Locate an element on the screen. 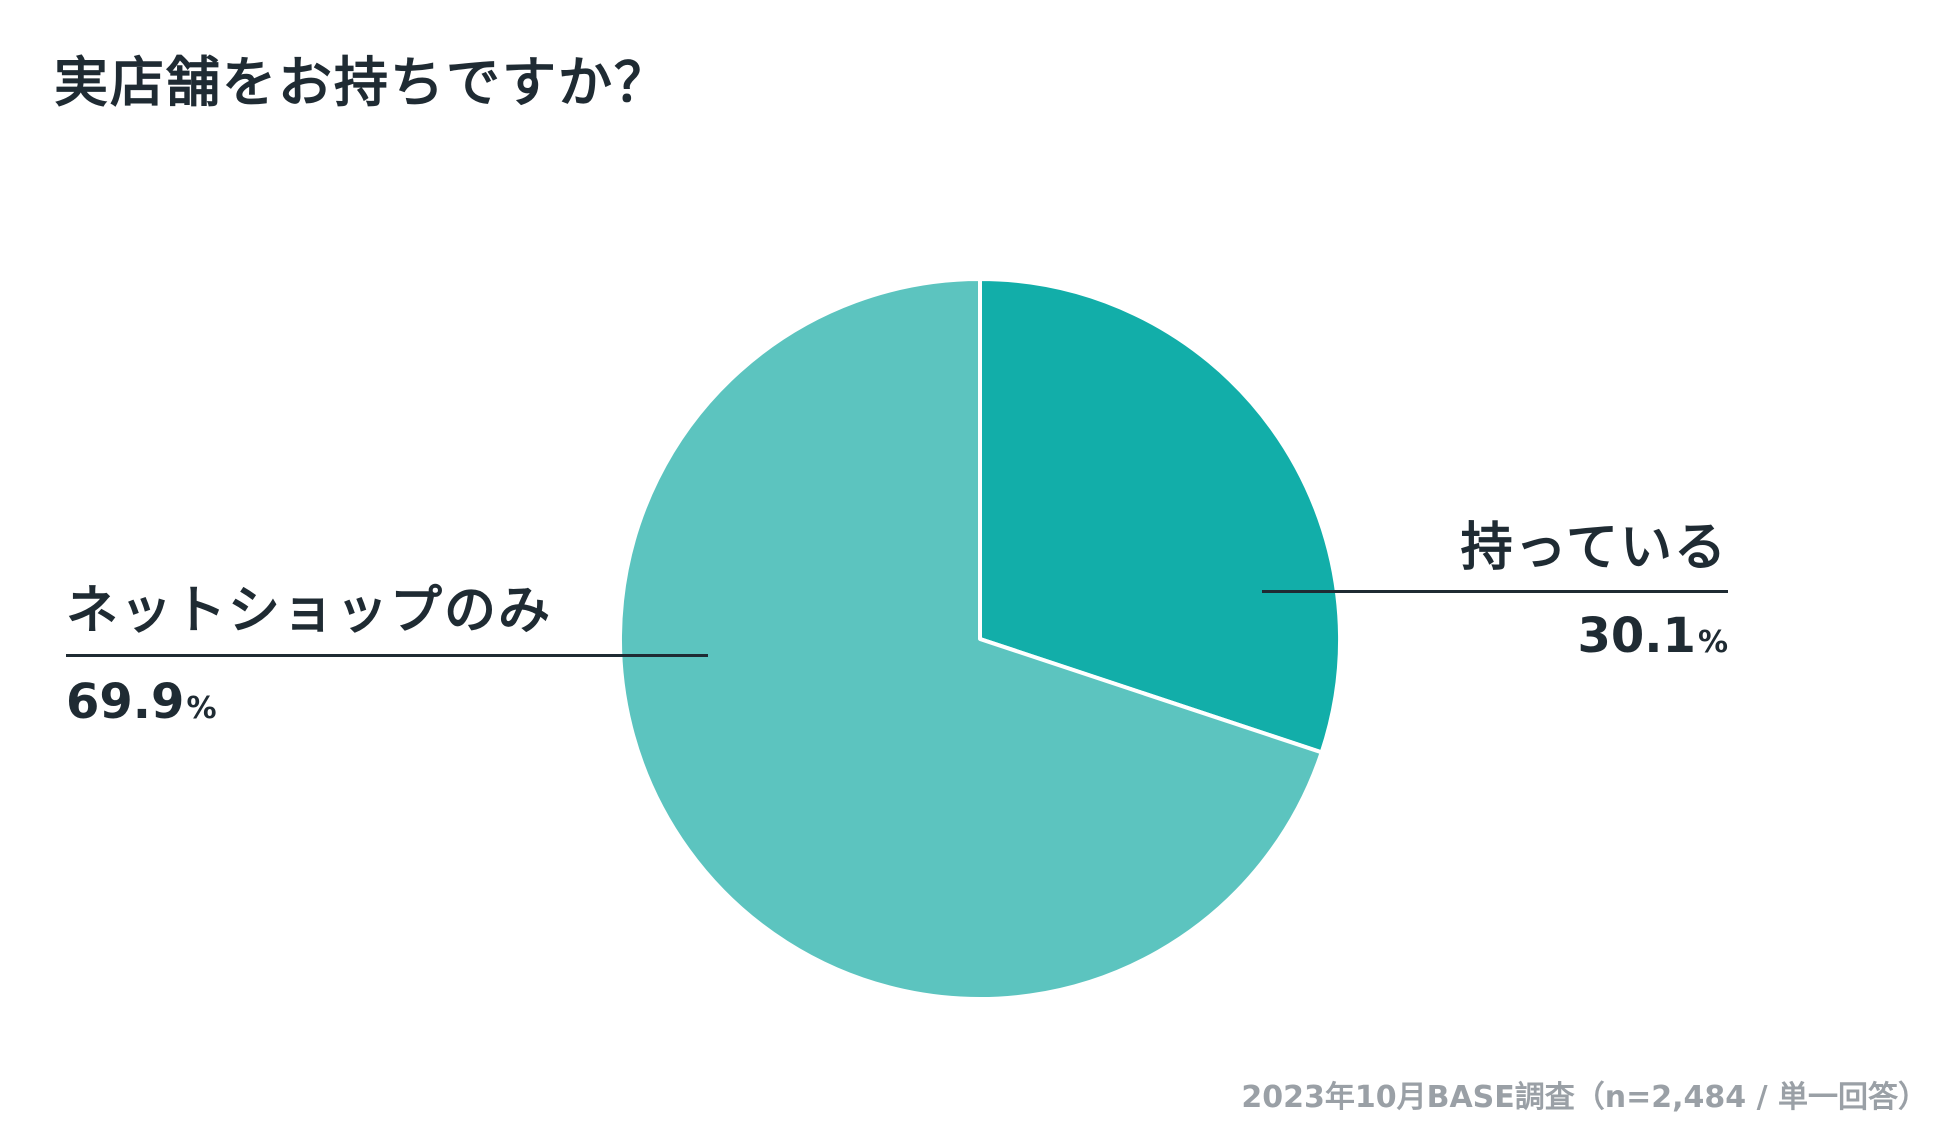 The width and height of the screenshot is (1950, 1138). slice-value-online-number: 69.9 is located at coordinates (125, 702).